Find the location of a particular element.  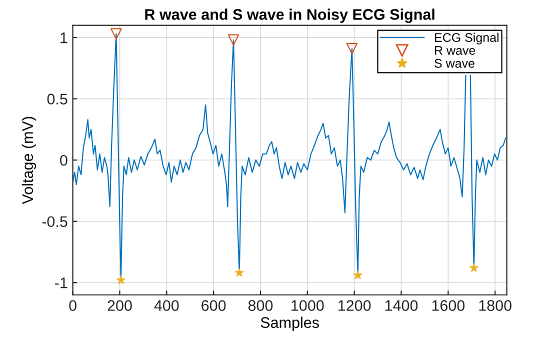

x-tick-label: 1000 is located at coordinates (308, 305).